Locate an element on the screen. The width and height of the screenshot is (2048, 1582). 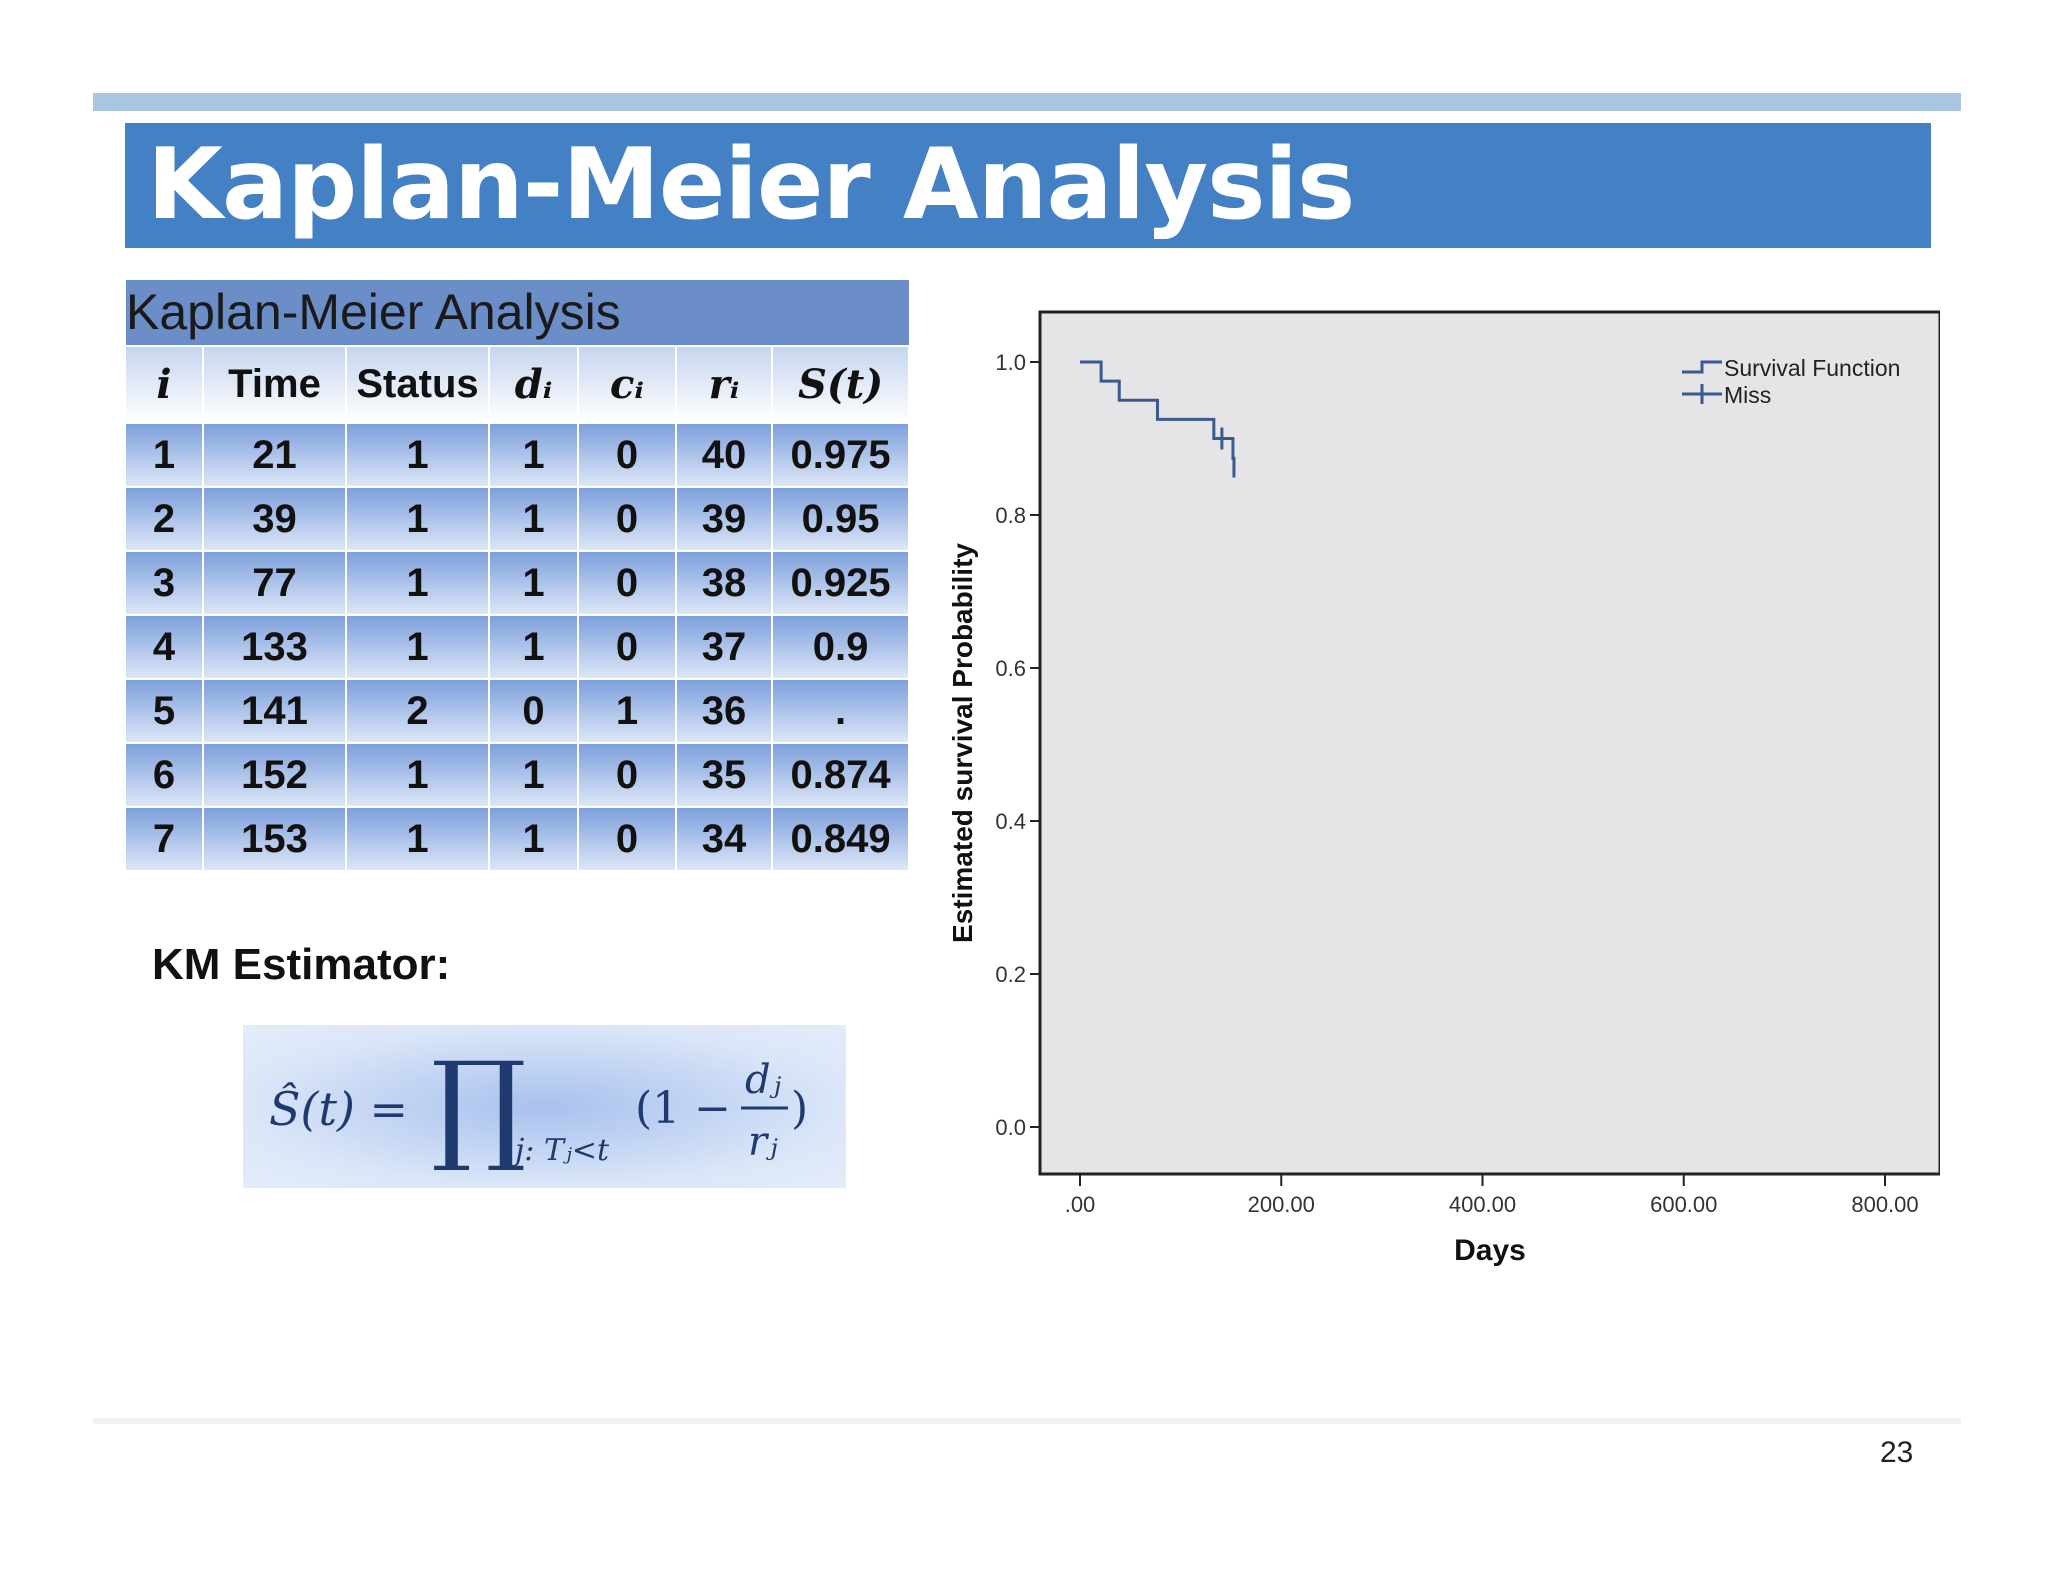
table-caption: Kaplan-Meier Analysis is located at coordinates (518, 313).